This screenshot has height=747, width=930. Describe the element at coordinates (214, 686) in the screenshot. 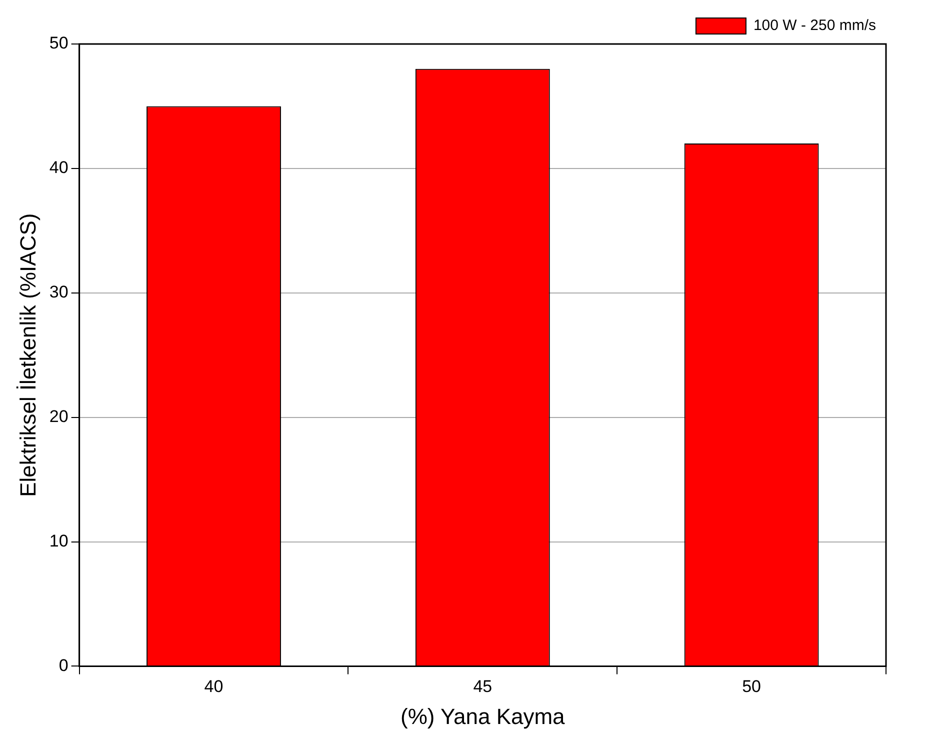

I see `x-tick-label: 40` at that location.